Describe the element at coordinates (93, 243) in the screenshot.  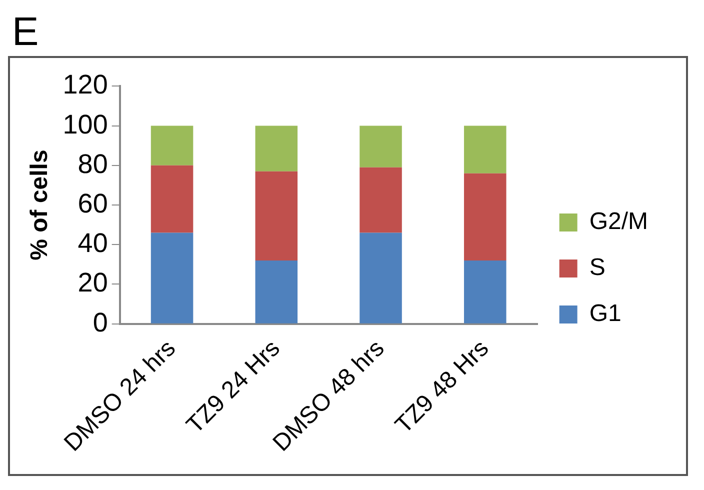
I see `y-tick-label: 40` at that location.